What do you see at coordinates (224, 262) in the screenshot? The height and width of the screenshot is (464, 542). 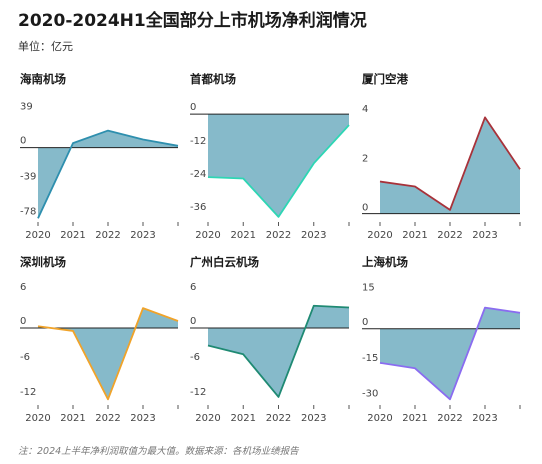 I see `panel-title: 广州白云机场` at bounding box center [224, 262].